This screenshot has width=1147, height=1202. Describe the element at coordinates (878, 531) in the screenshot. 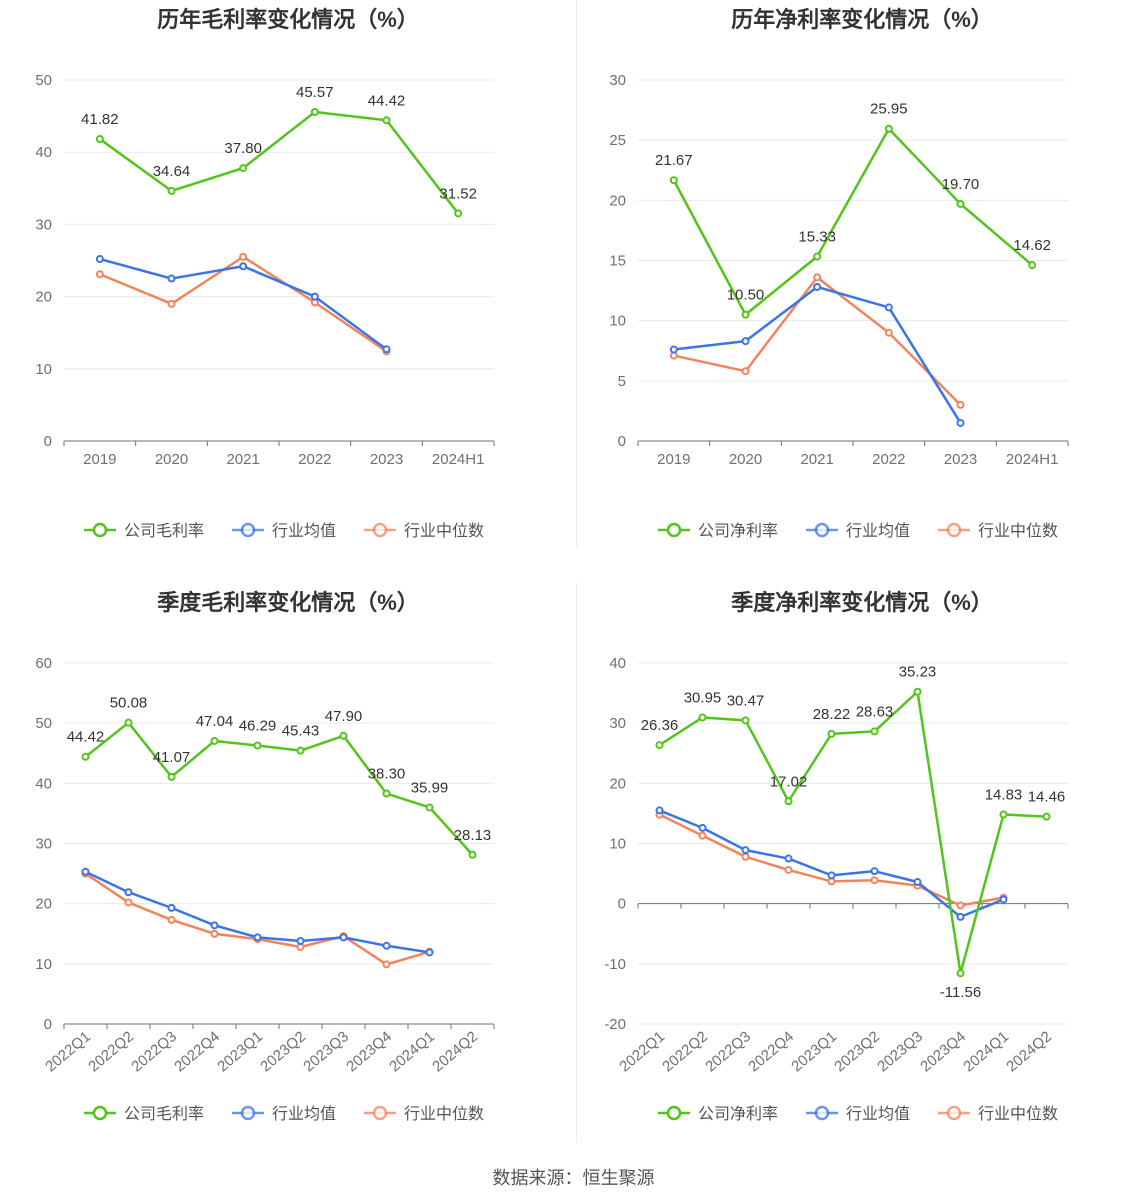

I see `legend-label: 行业均值` at that location.